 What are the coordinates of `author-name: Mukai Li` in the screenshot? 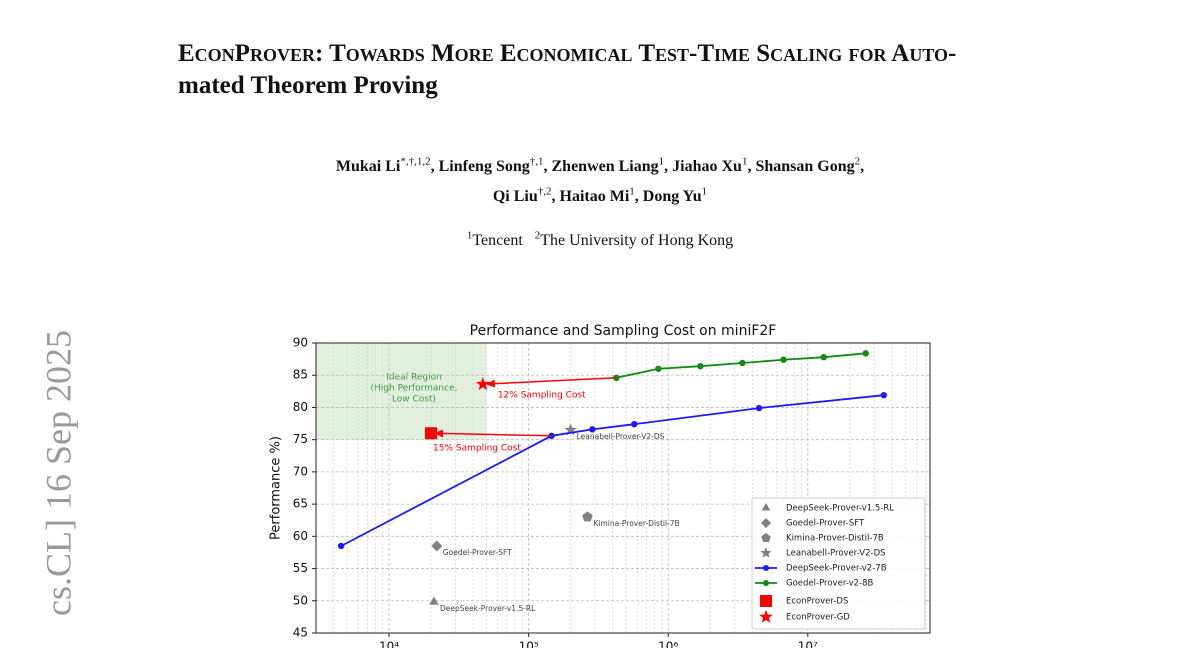 It's located at (368, 167).